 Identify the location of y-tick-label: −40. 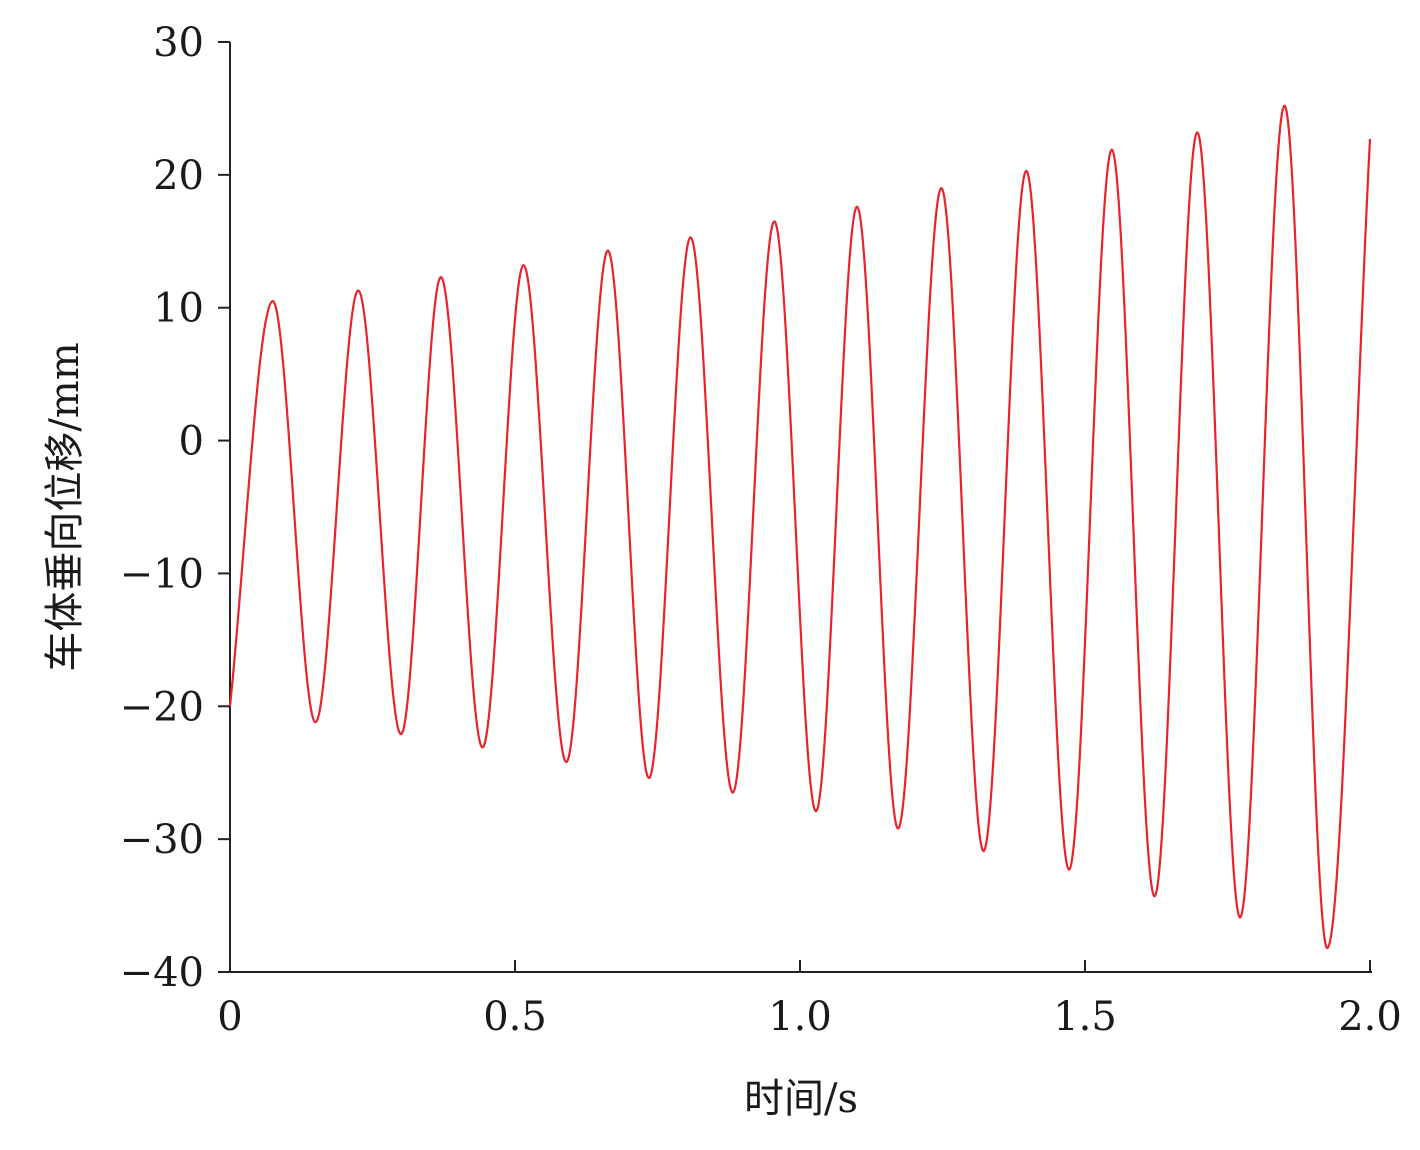
(162, 973).